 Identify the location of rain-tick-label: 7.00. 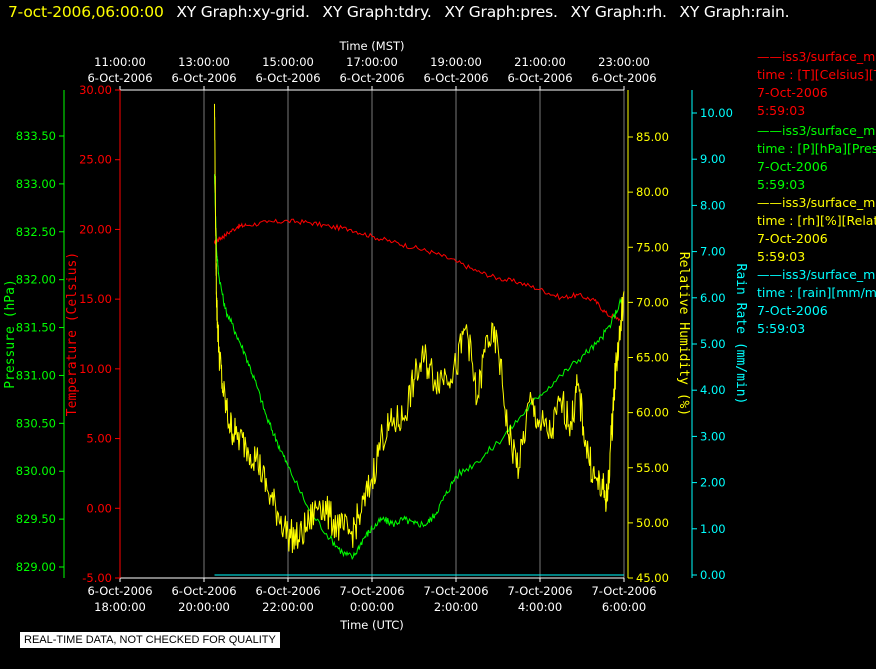
(713, 252).